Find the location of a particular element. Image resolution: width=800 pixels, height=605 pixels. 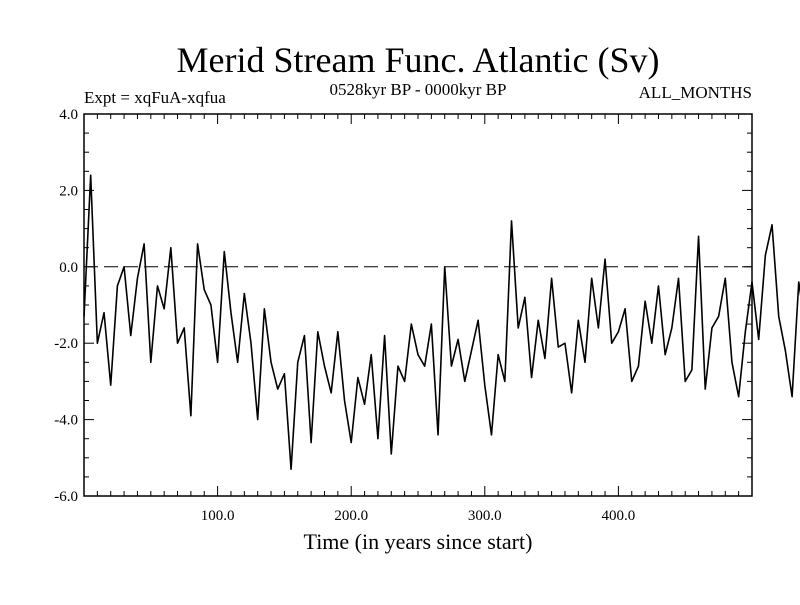

x-axis-label: Time (in years since start) is located at coordinates (418, 541).